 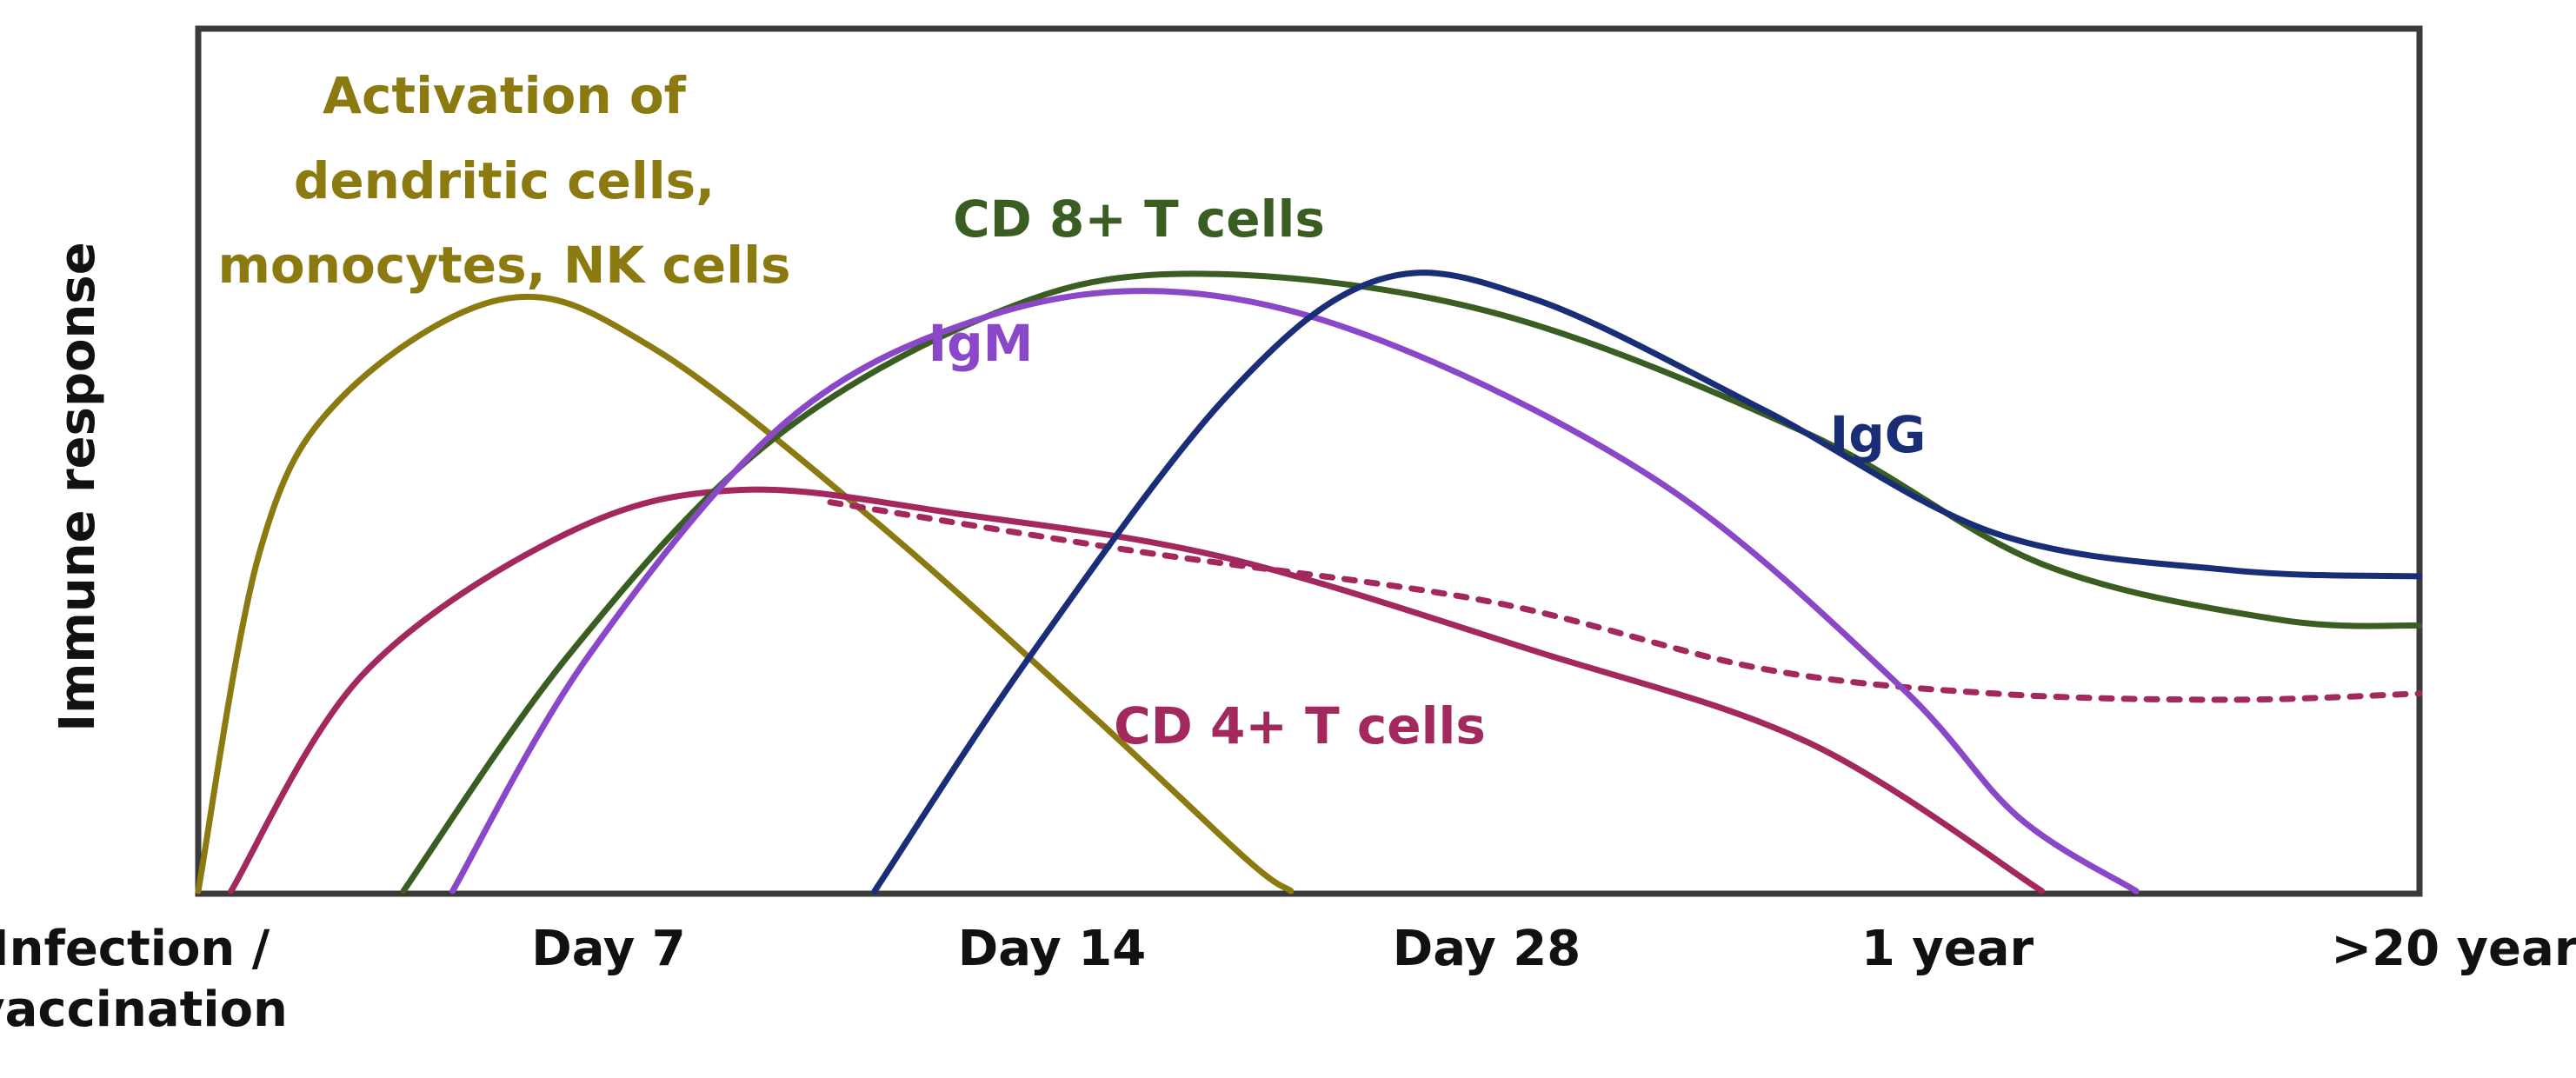 What do you see at coordinates (144, 1010) in the screenshot?
I see `x-tick-label-0-line-1: vaccination` at bounding box center [144, 1010].